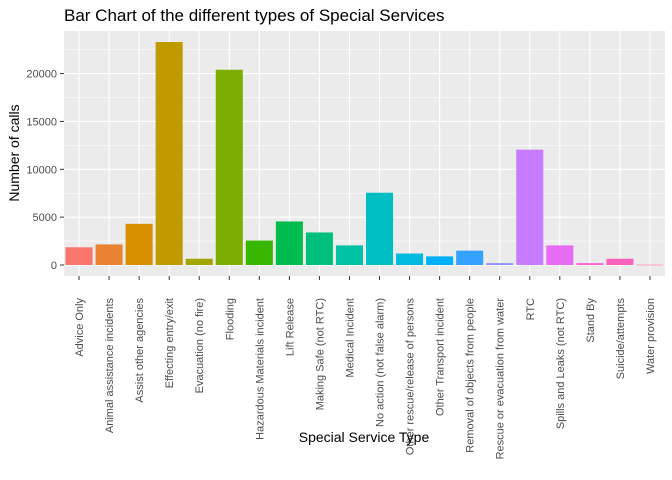 Image resolution: width=672 pixels, height=480 pixels. What do you see at coordinates (41, 75) in the screenshot?
I see `y-tick-label: 20000` at bounding box center [41, 75].